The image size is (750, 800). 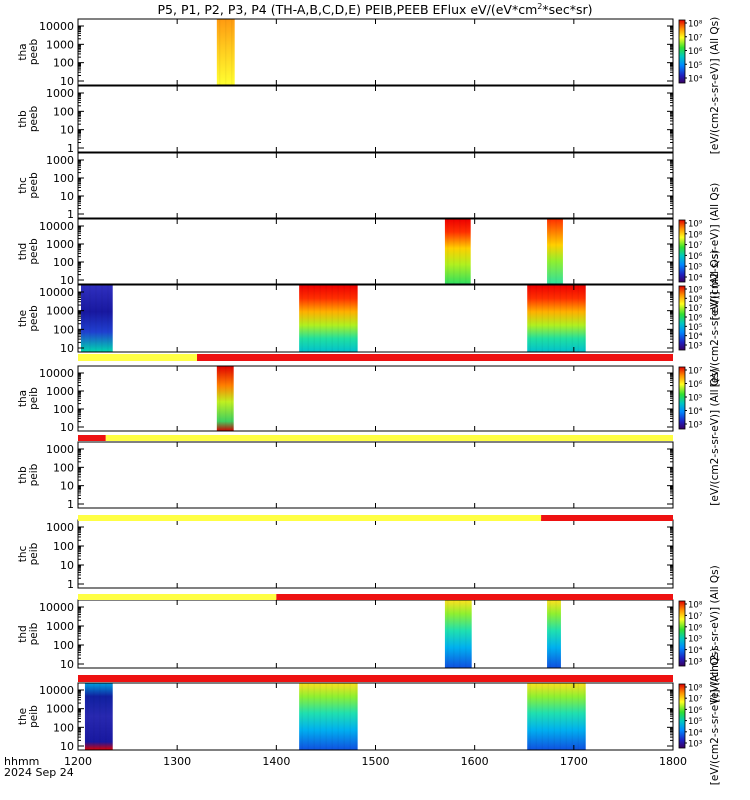 I want to click on time-axis-label: hhmm, so click(x=21, y=761).